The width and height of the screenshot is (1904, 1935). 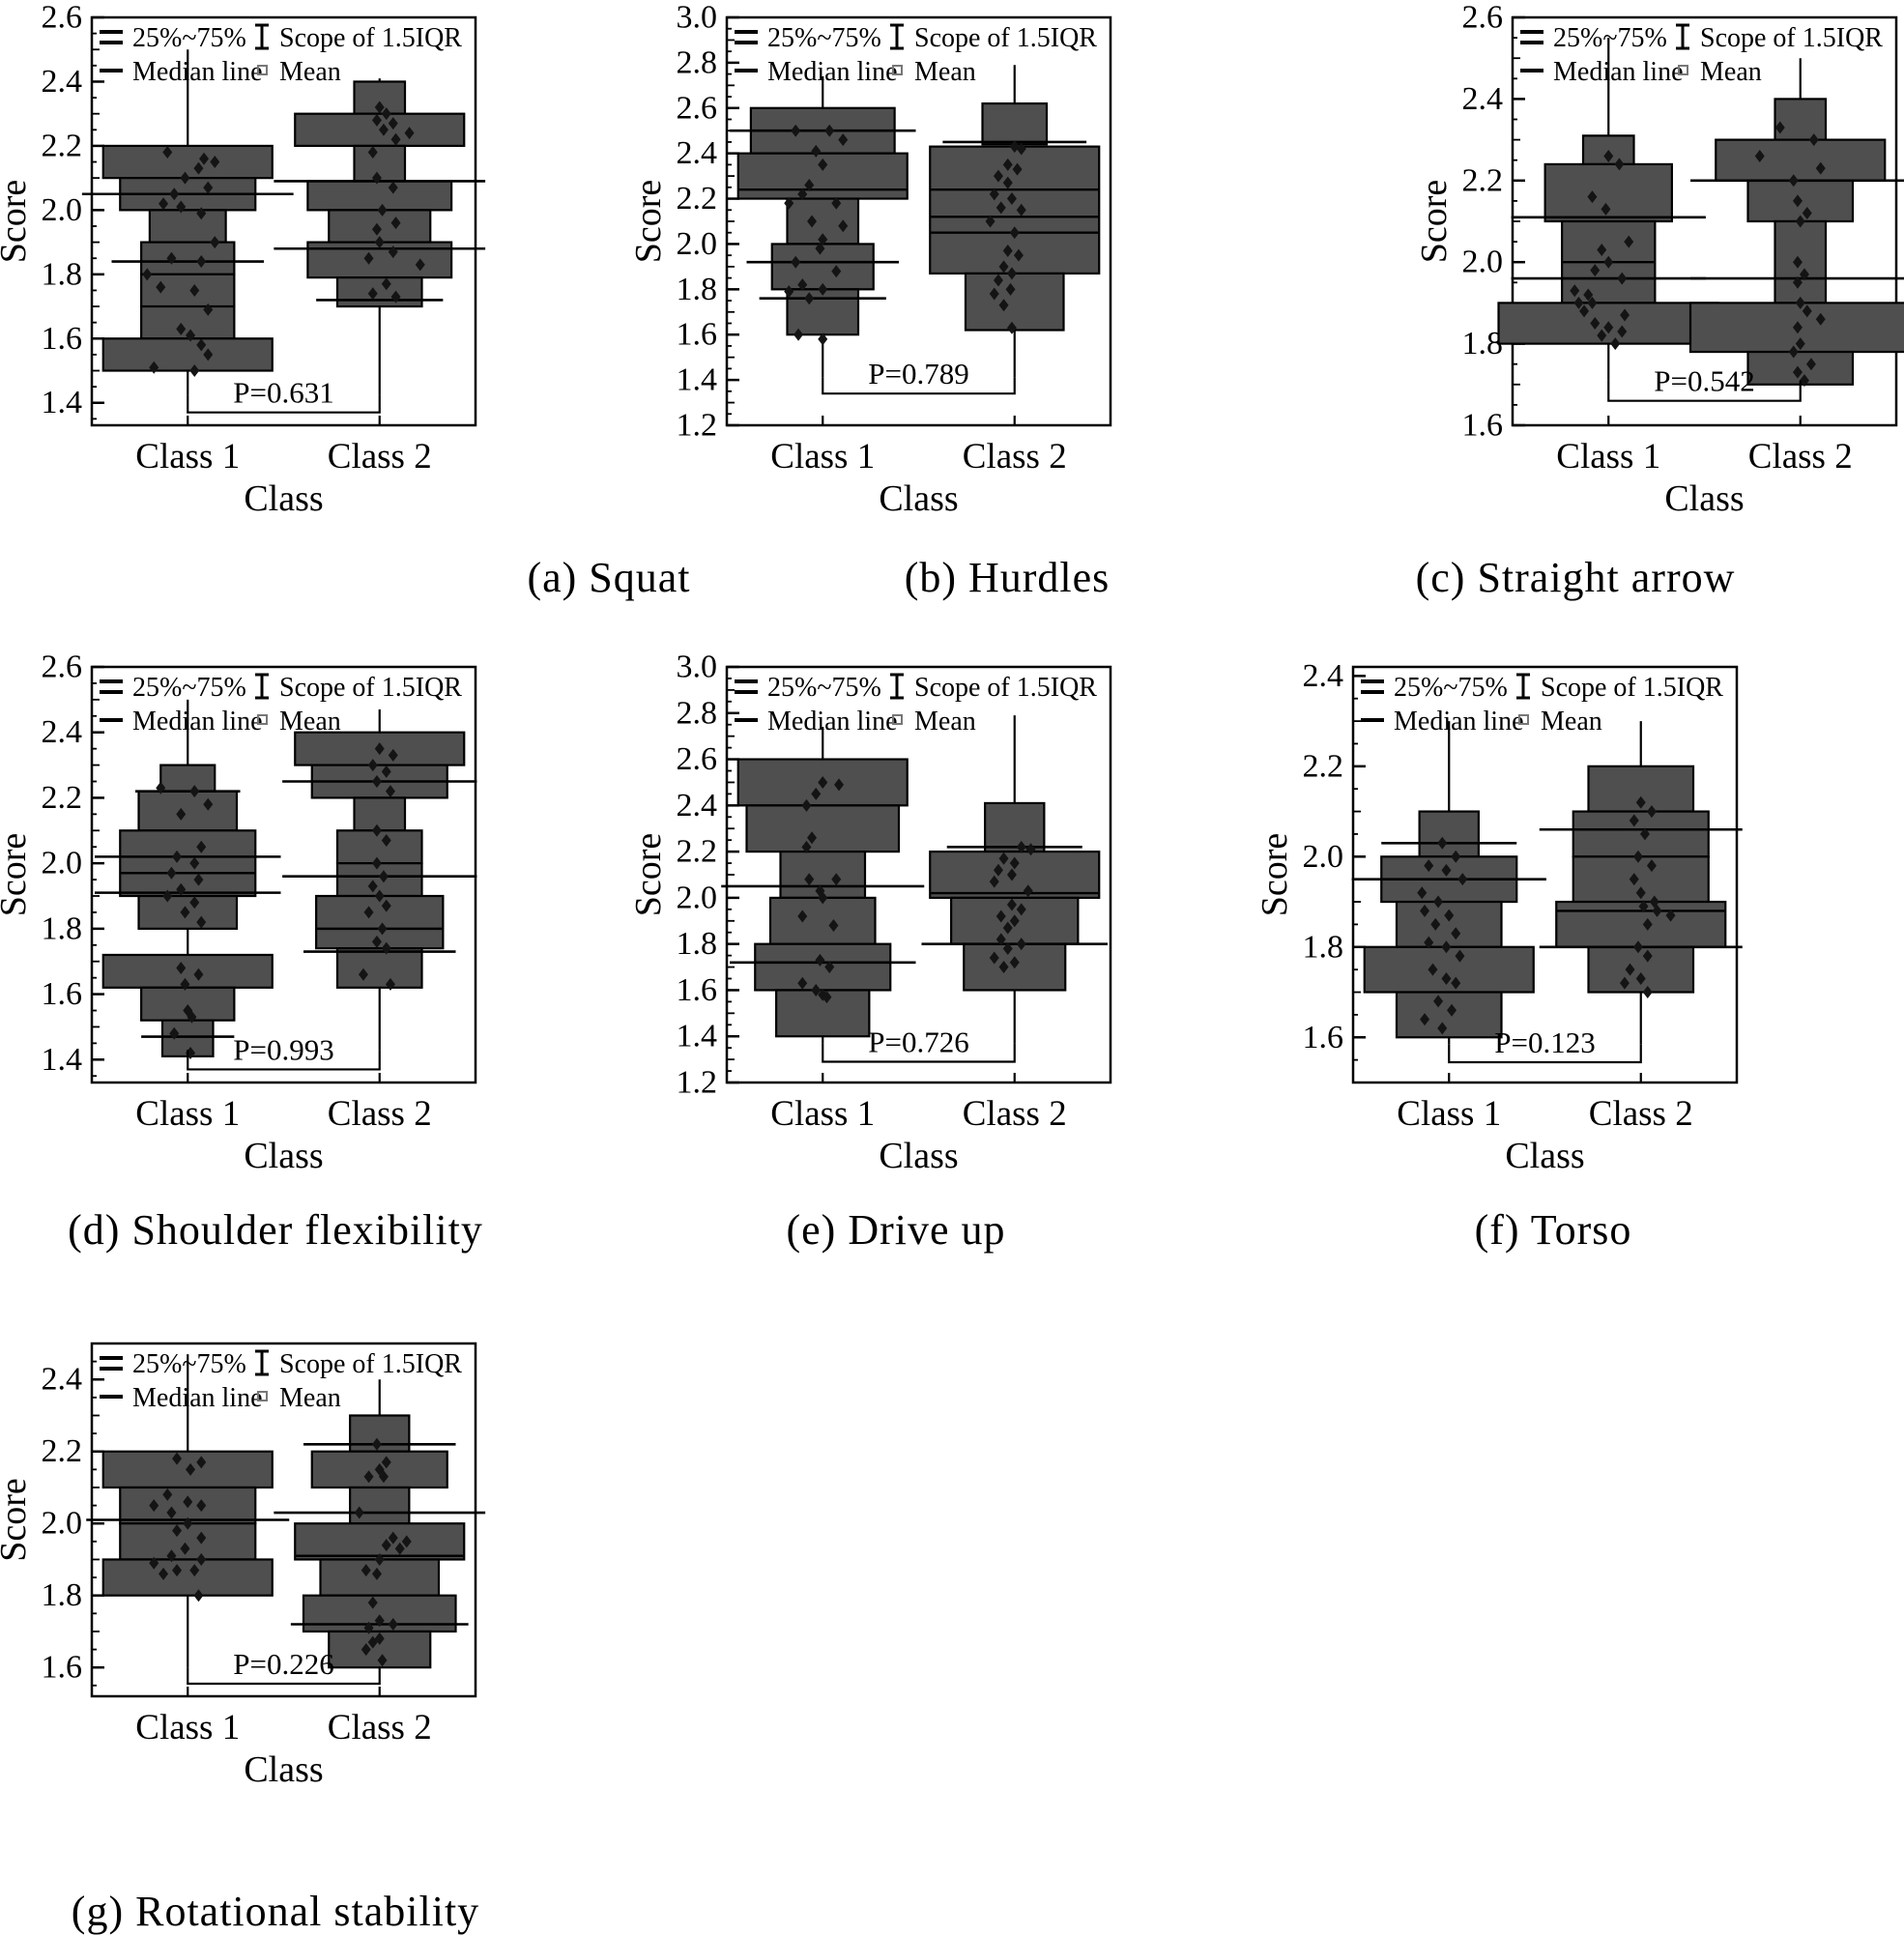 I want to click on svg-text: P=0.123, so click(x=1545, y=1042).